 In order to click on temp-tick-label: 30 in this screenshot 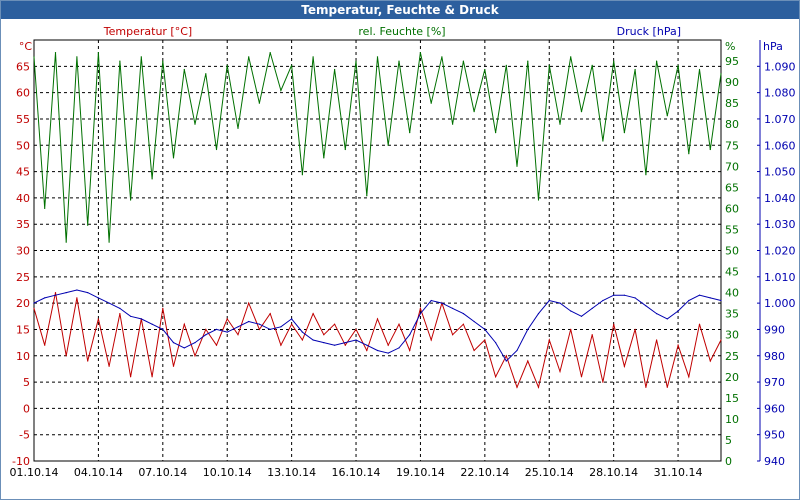, I will do `click(23, 251)`.